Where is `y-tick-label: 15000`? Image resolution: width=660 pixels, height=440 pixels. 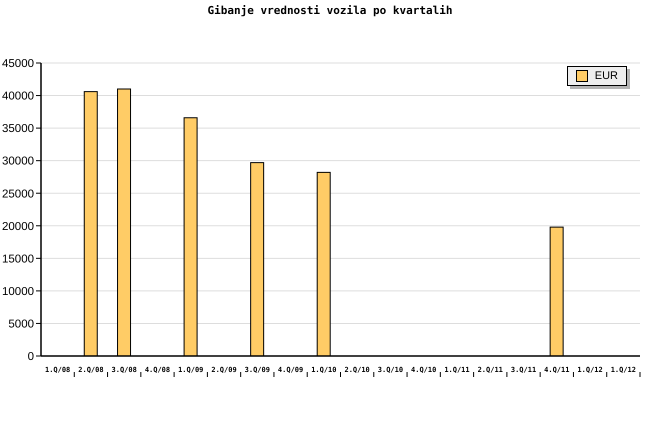
y-tick-label: 15000 is located at coordinates (18, 259).